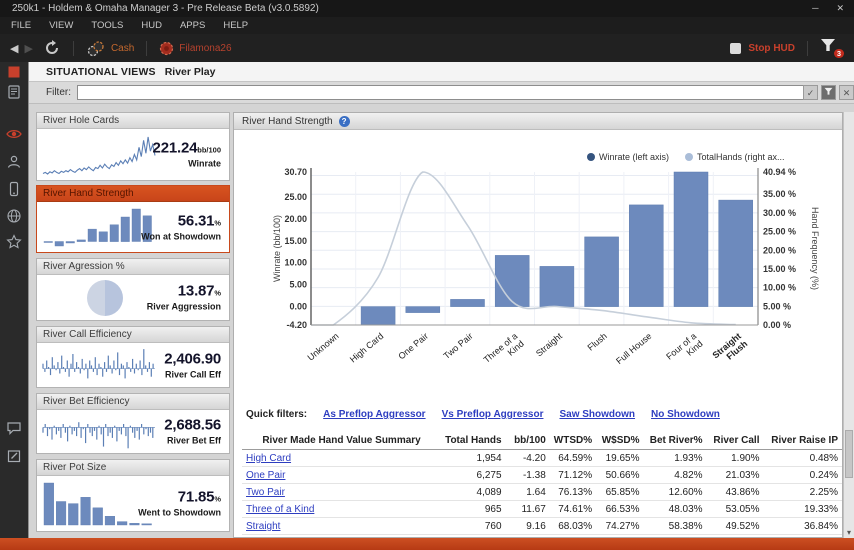 This screenshot has height=550, width=854. What do you see at coordinates (620, 440) in the screenshot?
I see `column-header-w-sd: W$SD%` at bounding box center [620, 440].